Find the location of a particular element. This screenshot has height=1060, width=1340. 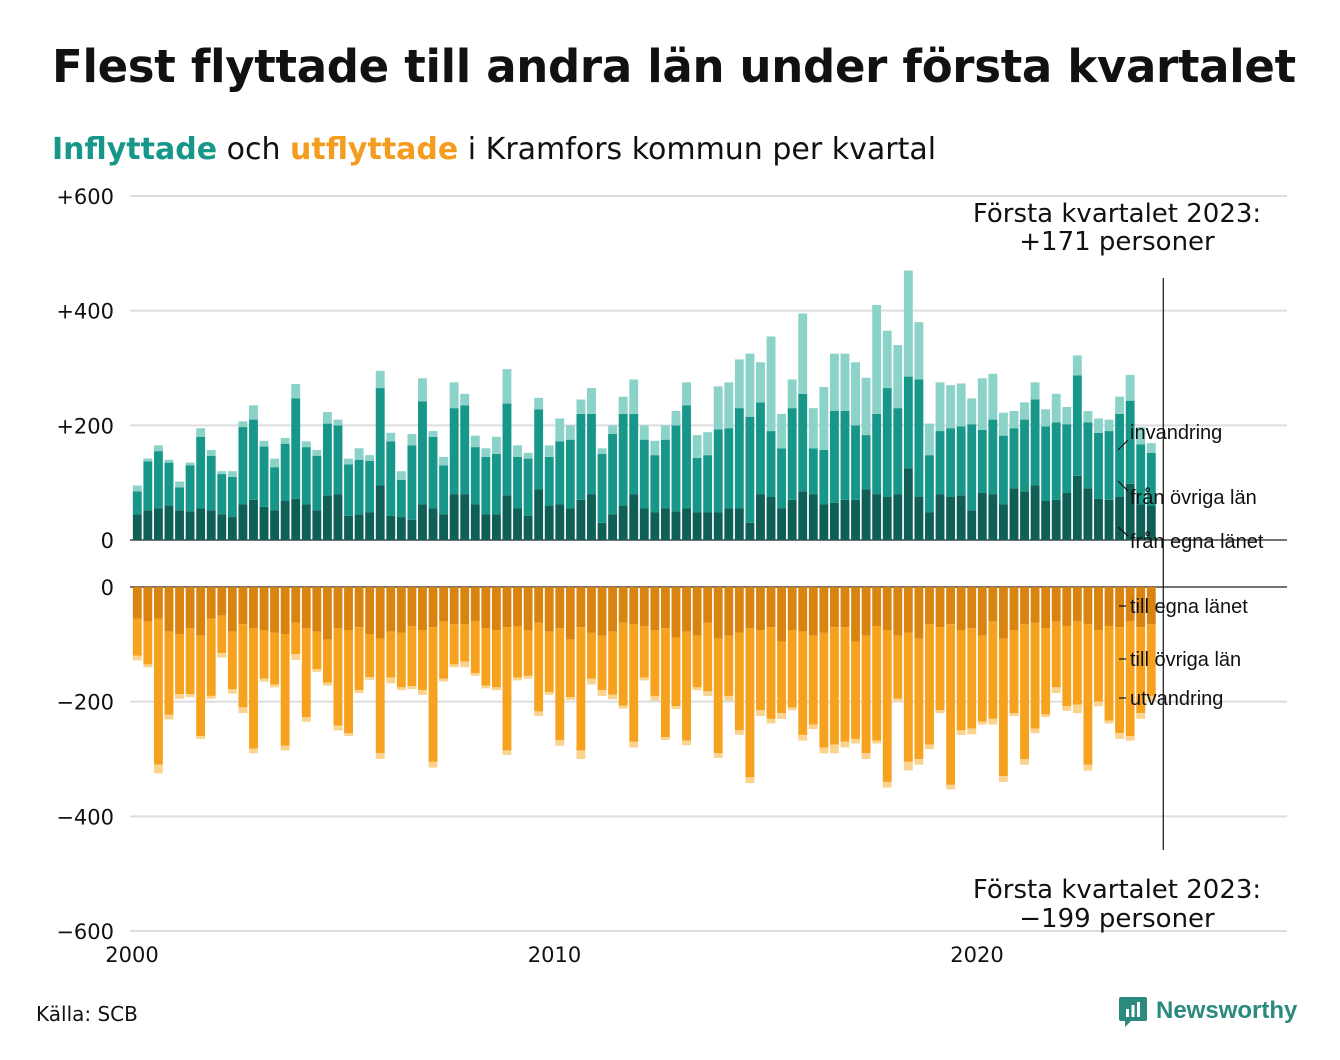

series-label: till övriga län is located at coordinates (1185, 660).